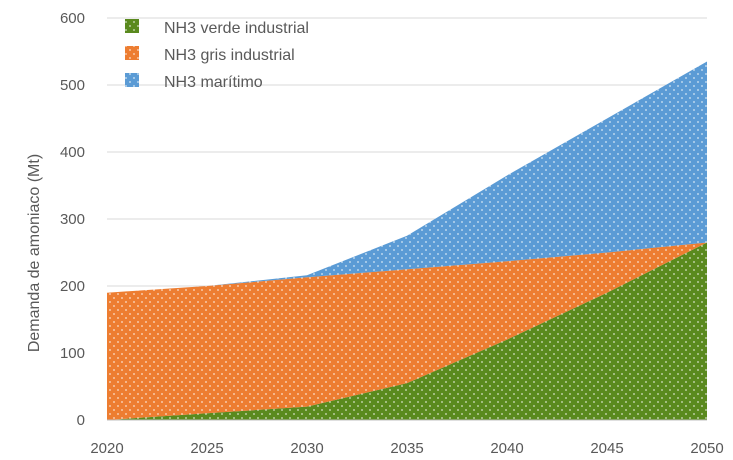 This screenshot has height=460, width=733. Describe the element at coordinates (72, 152) in the screenshot. I see `y-tick-label: 400` at that location.